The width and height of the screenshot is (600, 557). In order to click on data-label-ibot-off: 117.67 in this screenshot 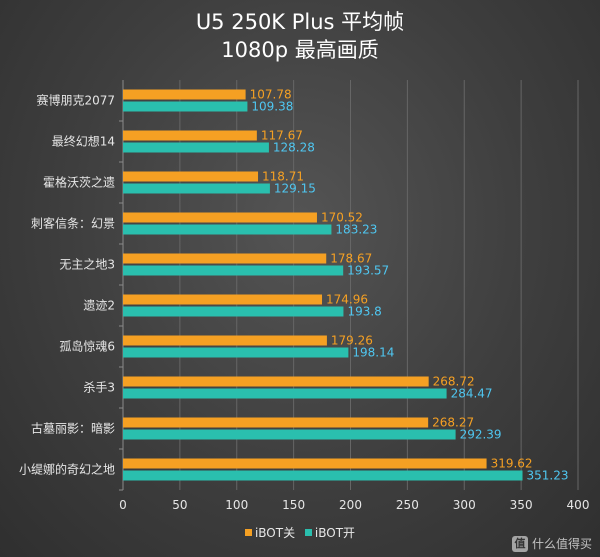, I will do `click(282, 136)`.